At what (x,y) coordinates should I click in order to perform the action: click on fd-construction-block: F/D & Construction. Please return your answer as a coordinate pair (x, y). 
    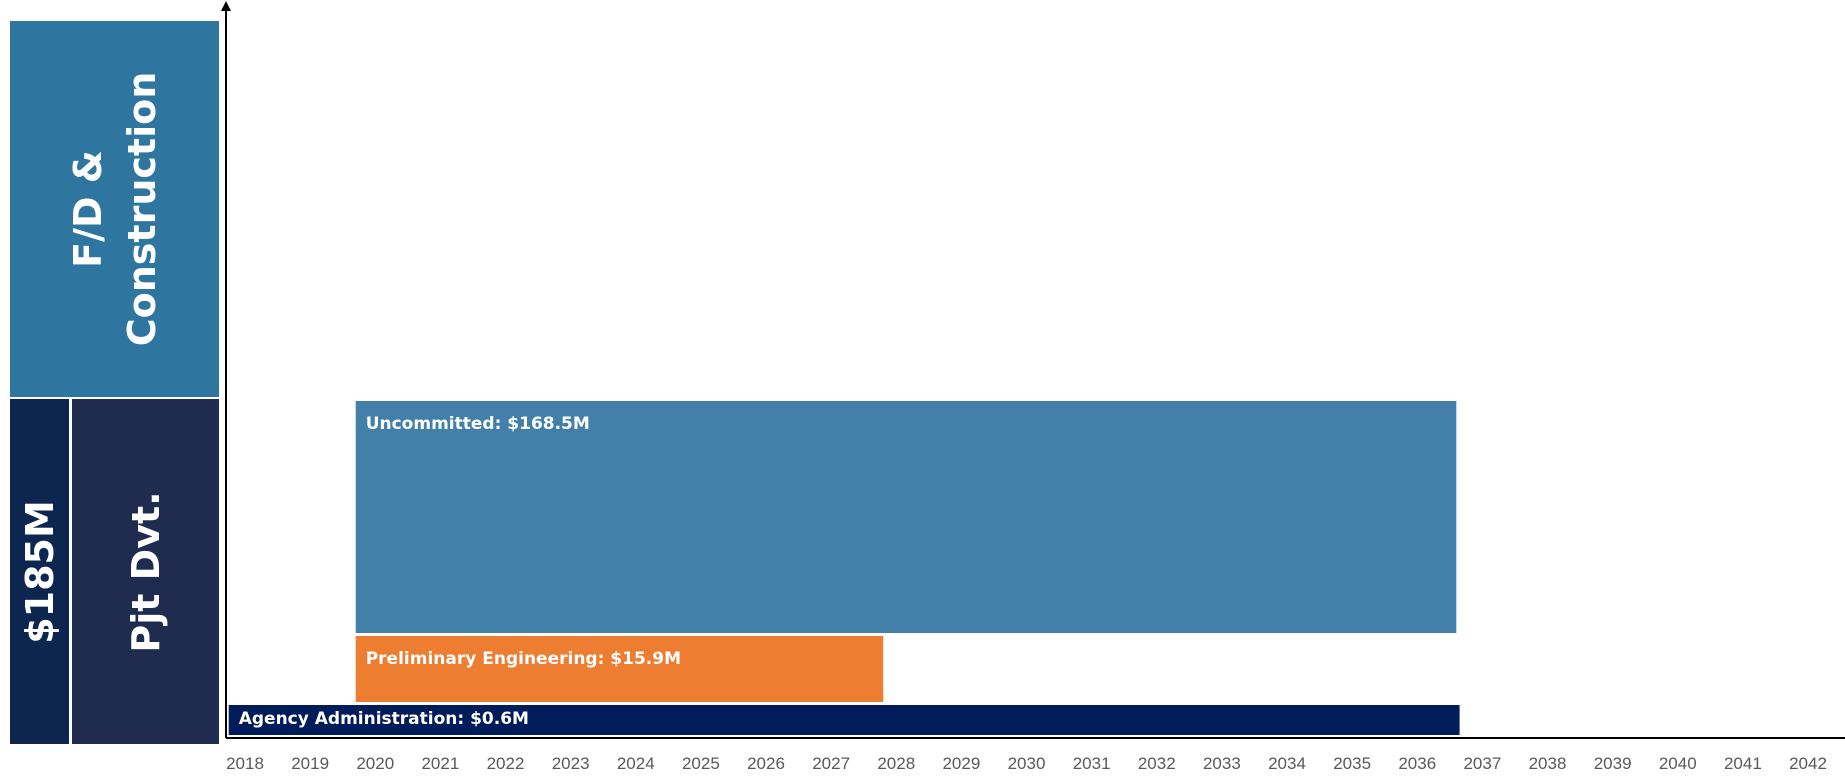
    Looking at the image, I should click on (114, 209).